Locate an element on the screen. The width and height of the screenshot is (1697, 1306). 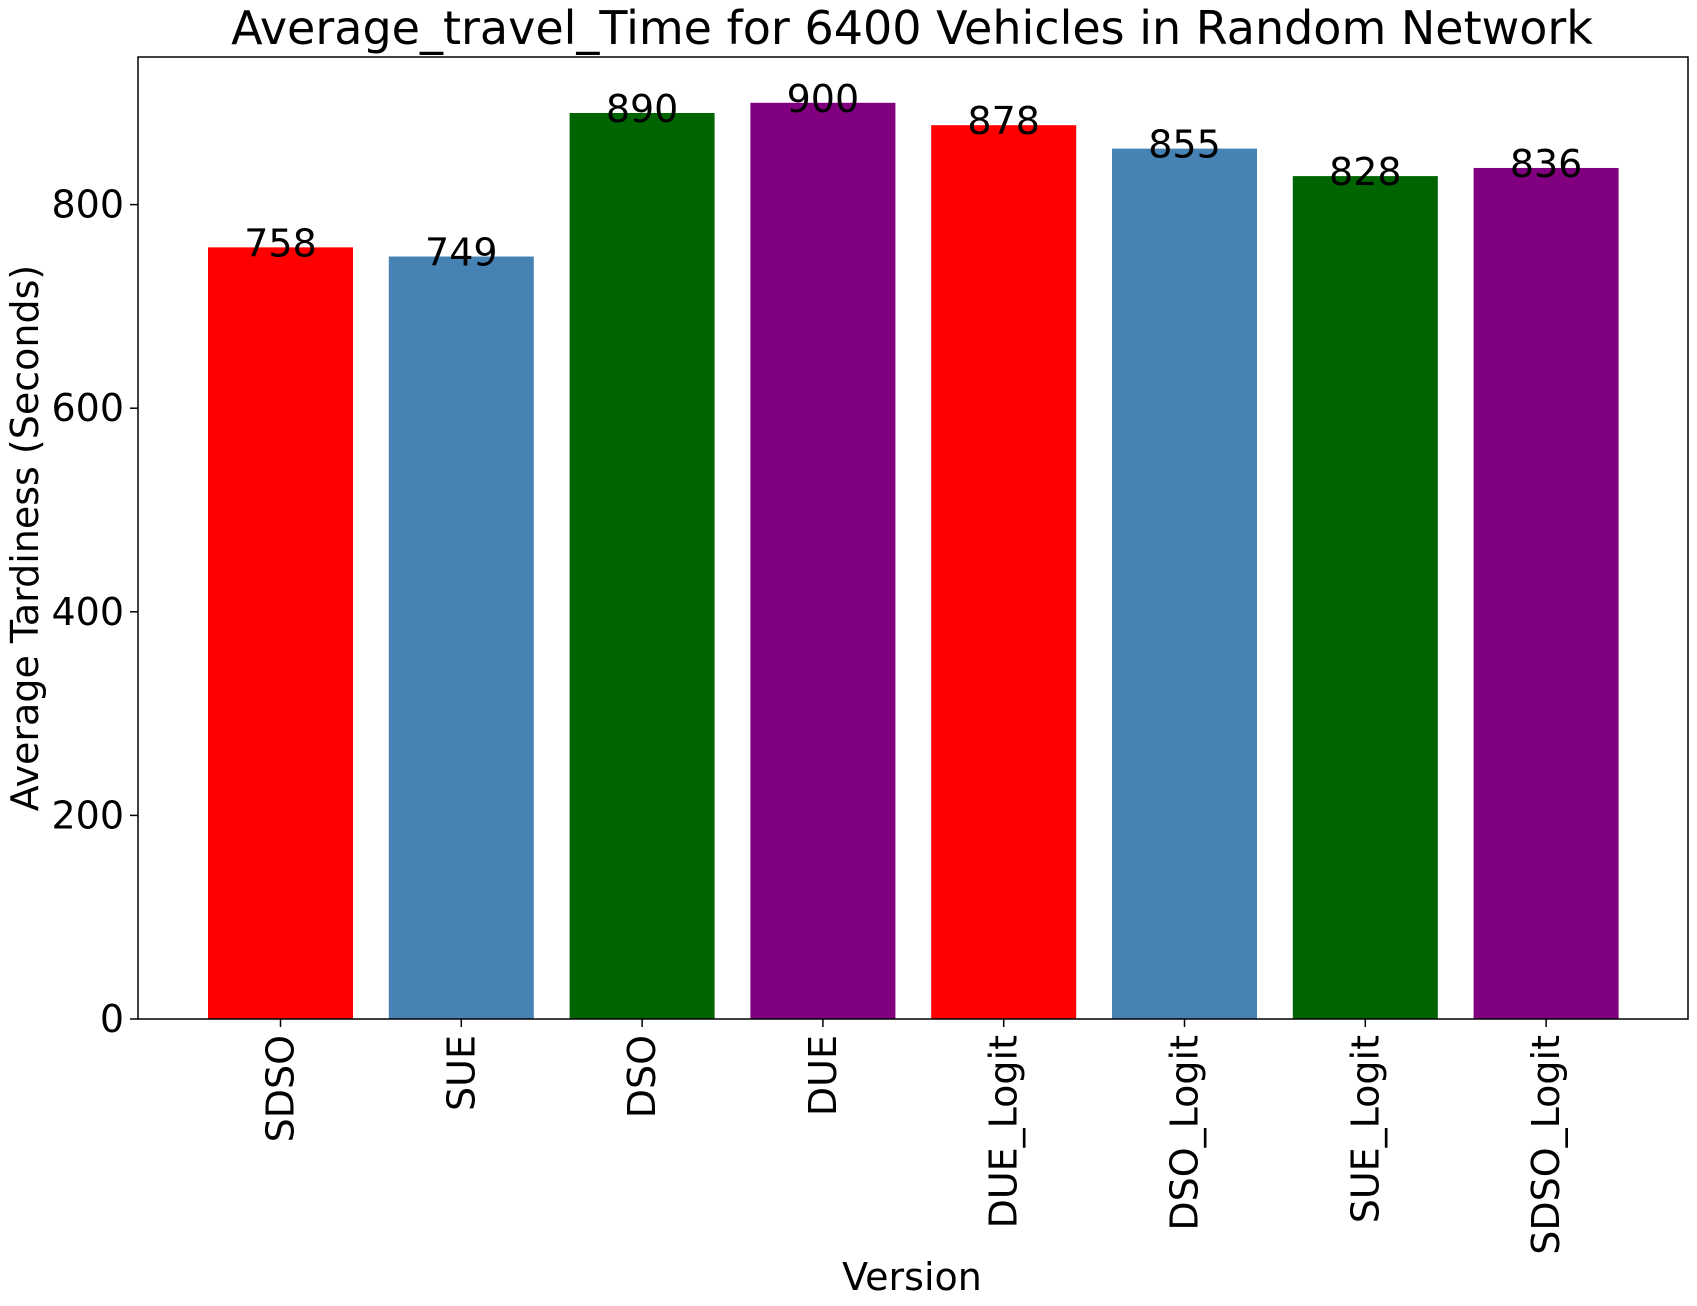
bar-value-label: 890 is located at coordinates (642, 109).